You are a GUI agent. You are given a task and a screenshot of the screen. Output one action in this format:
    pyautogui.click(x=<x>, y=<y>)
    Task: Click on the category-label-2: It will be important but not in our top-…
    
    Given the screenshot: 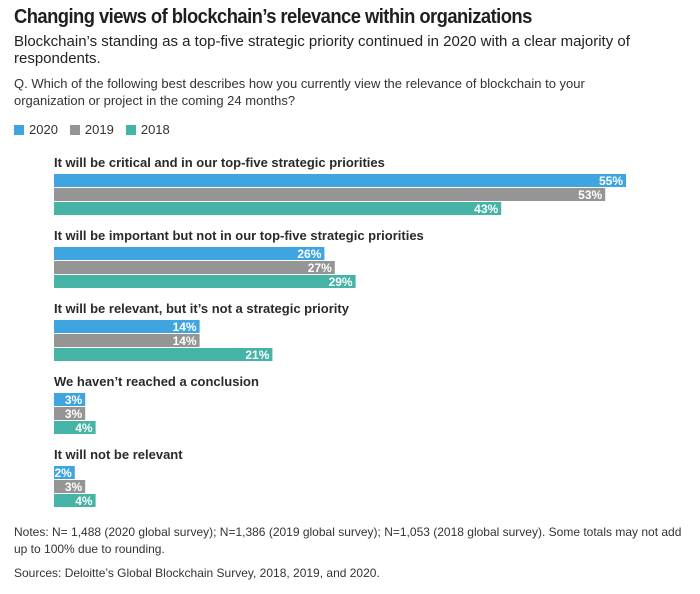 What is the action you would take?
    pyautogui.click(x=239, y=235)
    